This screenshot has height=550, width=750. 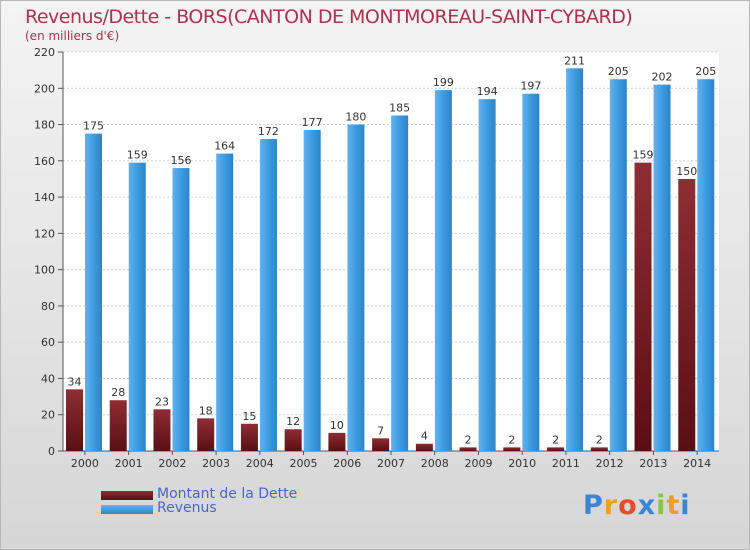 What do you see at coordinates (391, 463) in the screenshot?
I see `x-tick-label: 2007` at bounding box center [391, 463].